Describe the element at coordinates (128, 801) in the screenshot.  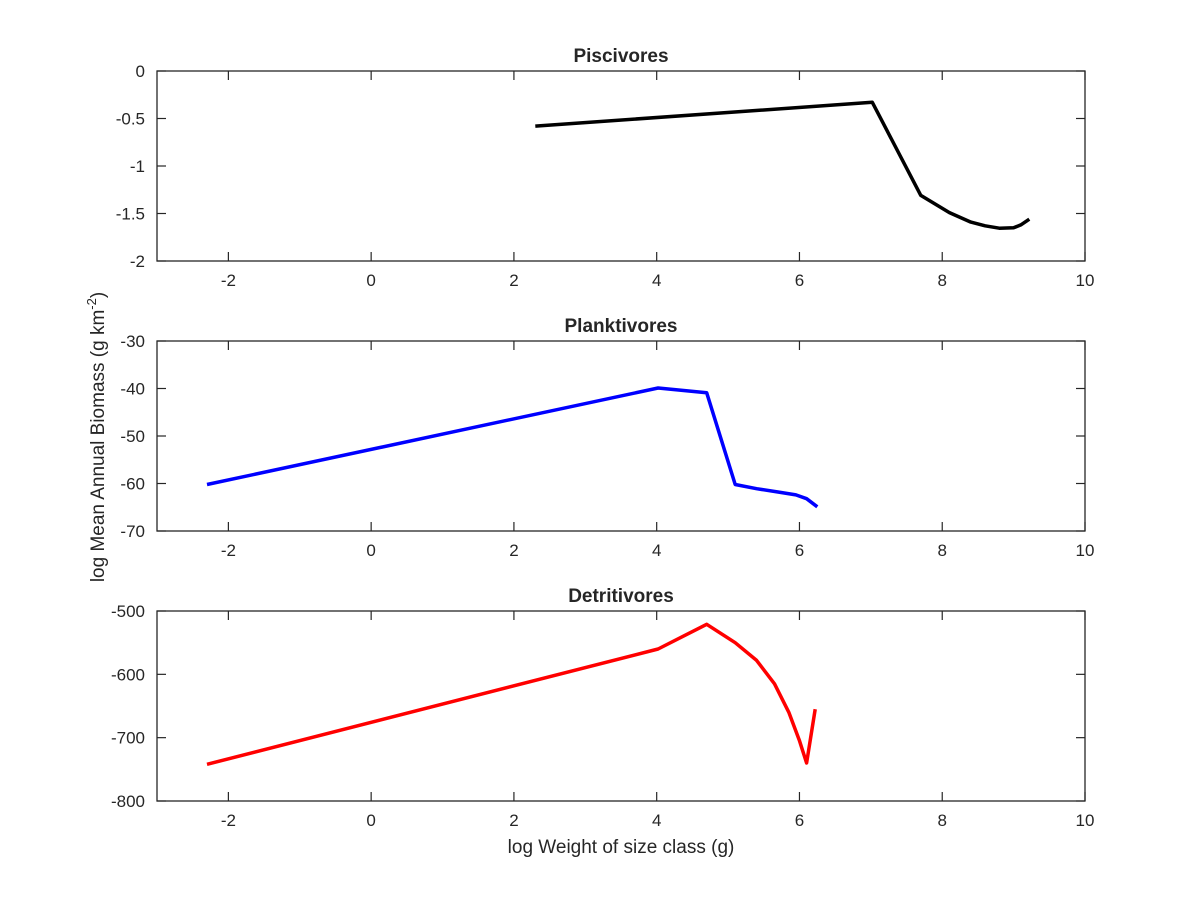
I see `y-tick-label: -800` at that location.